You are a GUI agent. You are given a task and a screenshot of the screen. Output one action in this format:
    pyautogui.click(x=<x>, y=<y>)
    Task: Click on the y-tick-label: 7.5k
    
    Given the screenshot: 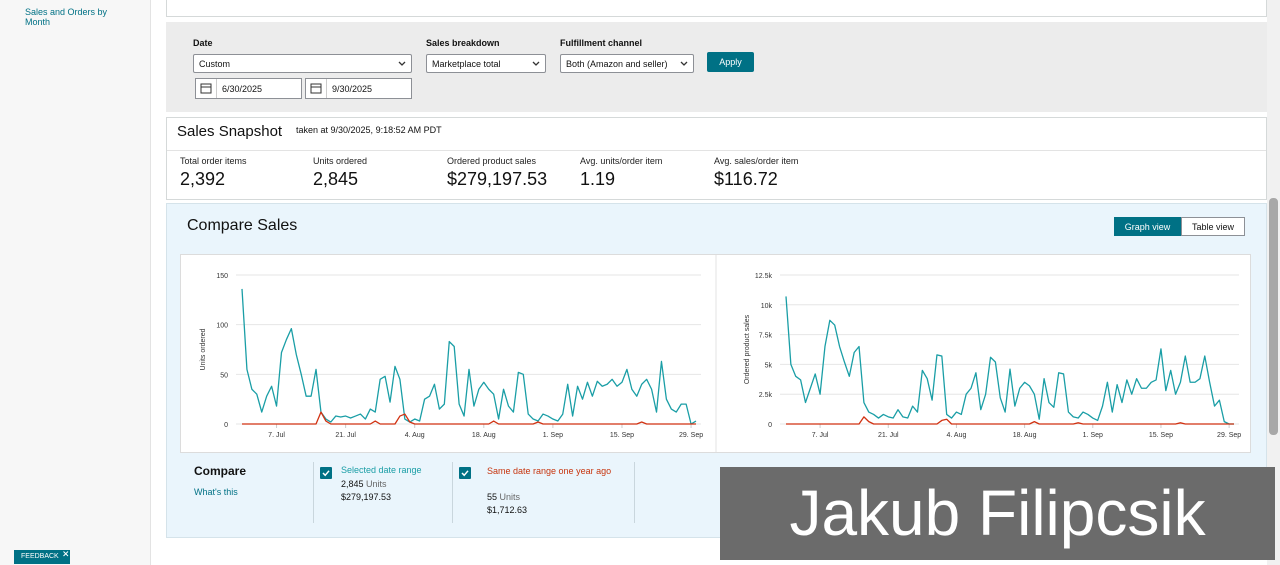 What is the action you would take?
    pyautogui.click(x=766, y=336)
    